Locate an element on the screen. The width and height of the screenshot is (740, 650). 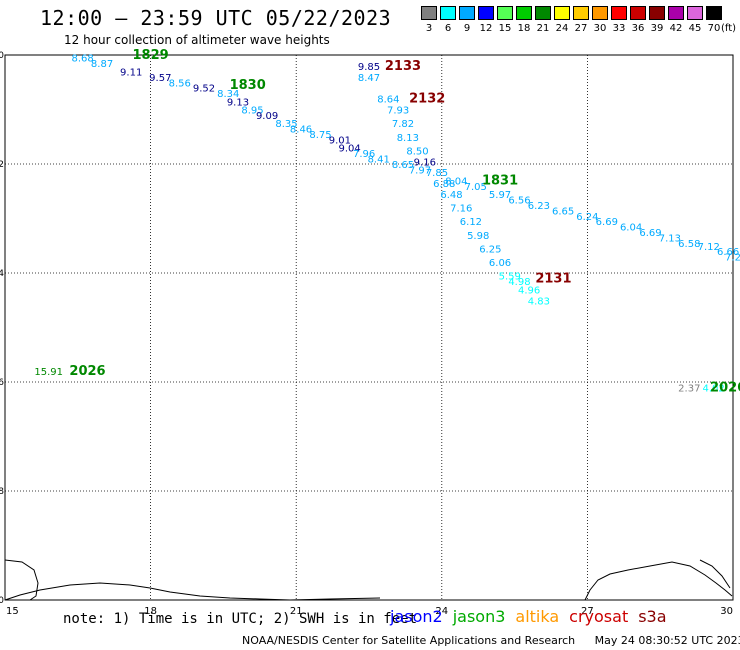
wave-height-label: 6.06 is located at coordinates (500, 263).